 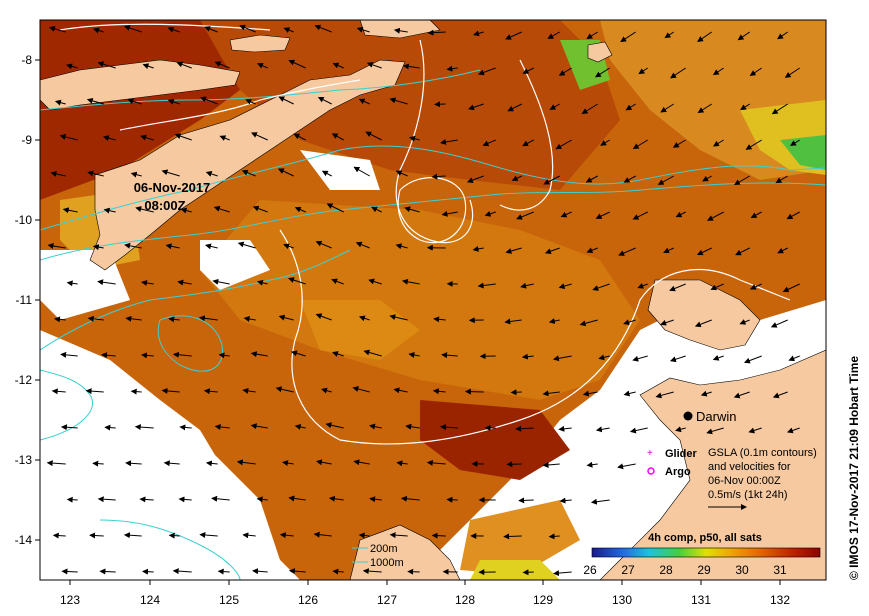 I want to click on y-tick-label: -11, so click(x=24, y=300).